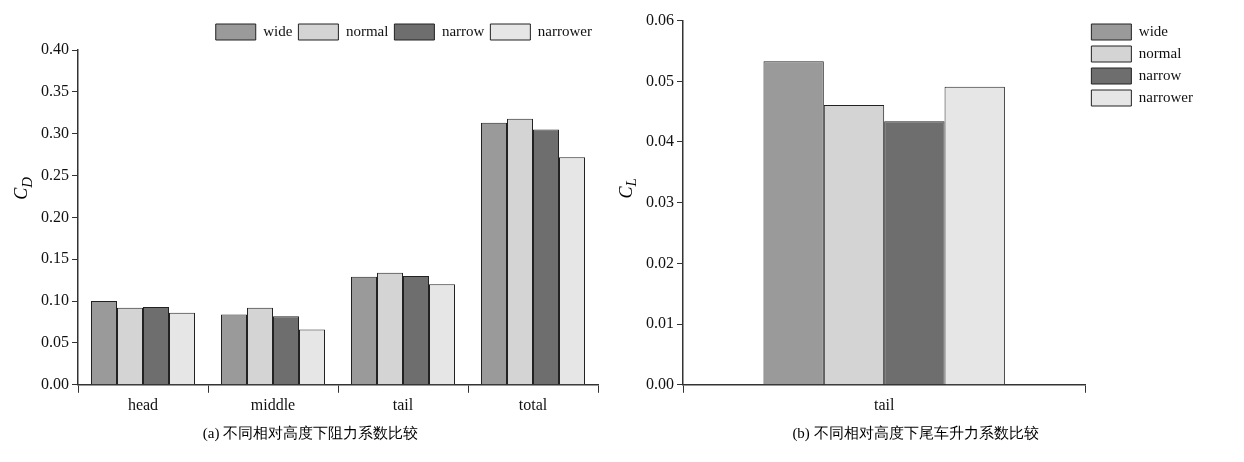  I want to click on y-tick-label: 0.03, so click(660, 201).